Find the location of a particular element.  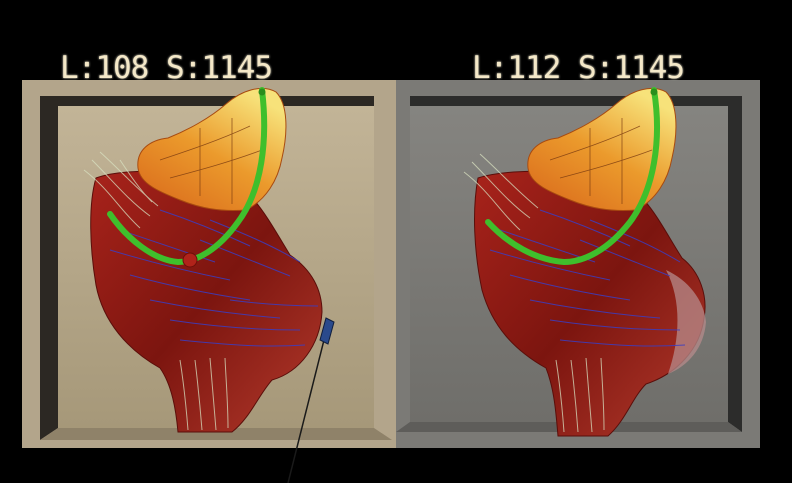

left-atrium-contours is located at coordinates (211, 161).